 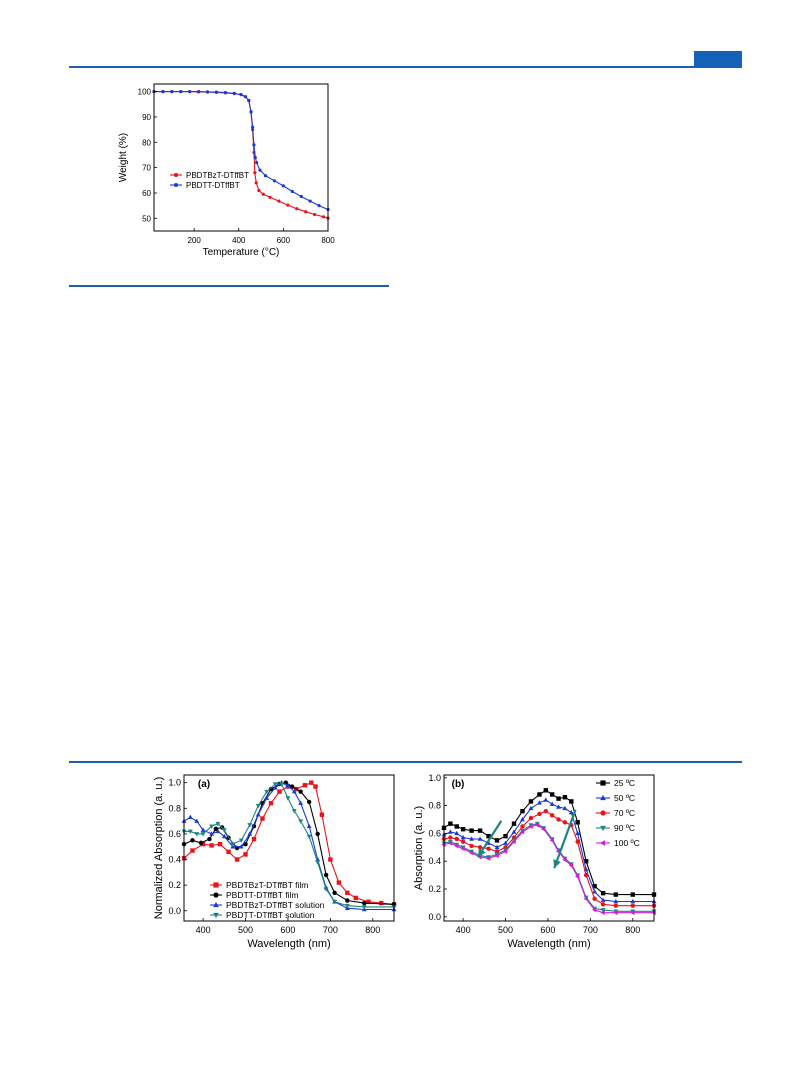 I want to click on legend-label: PBDTT-DTffBT, so click(x=213, y=185).